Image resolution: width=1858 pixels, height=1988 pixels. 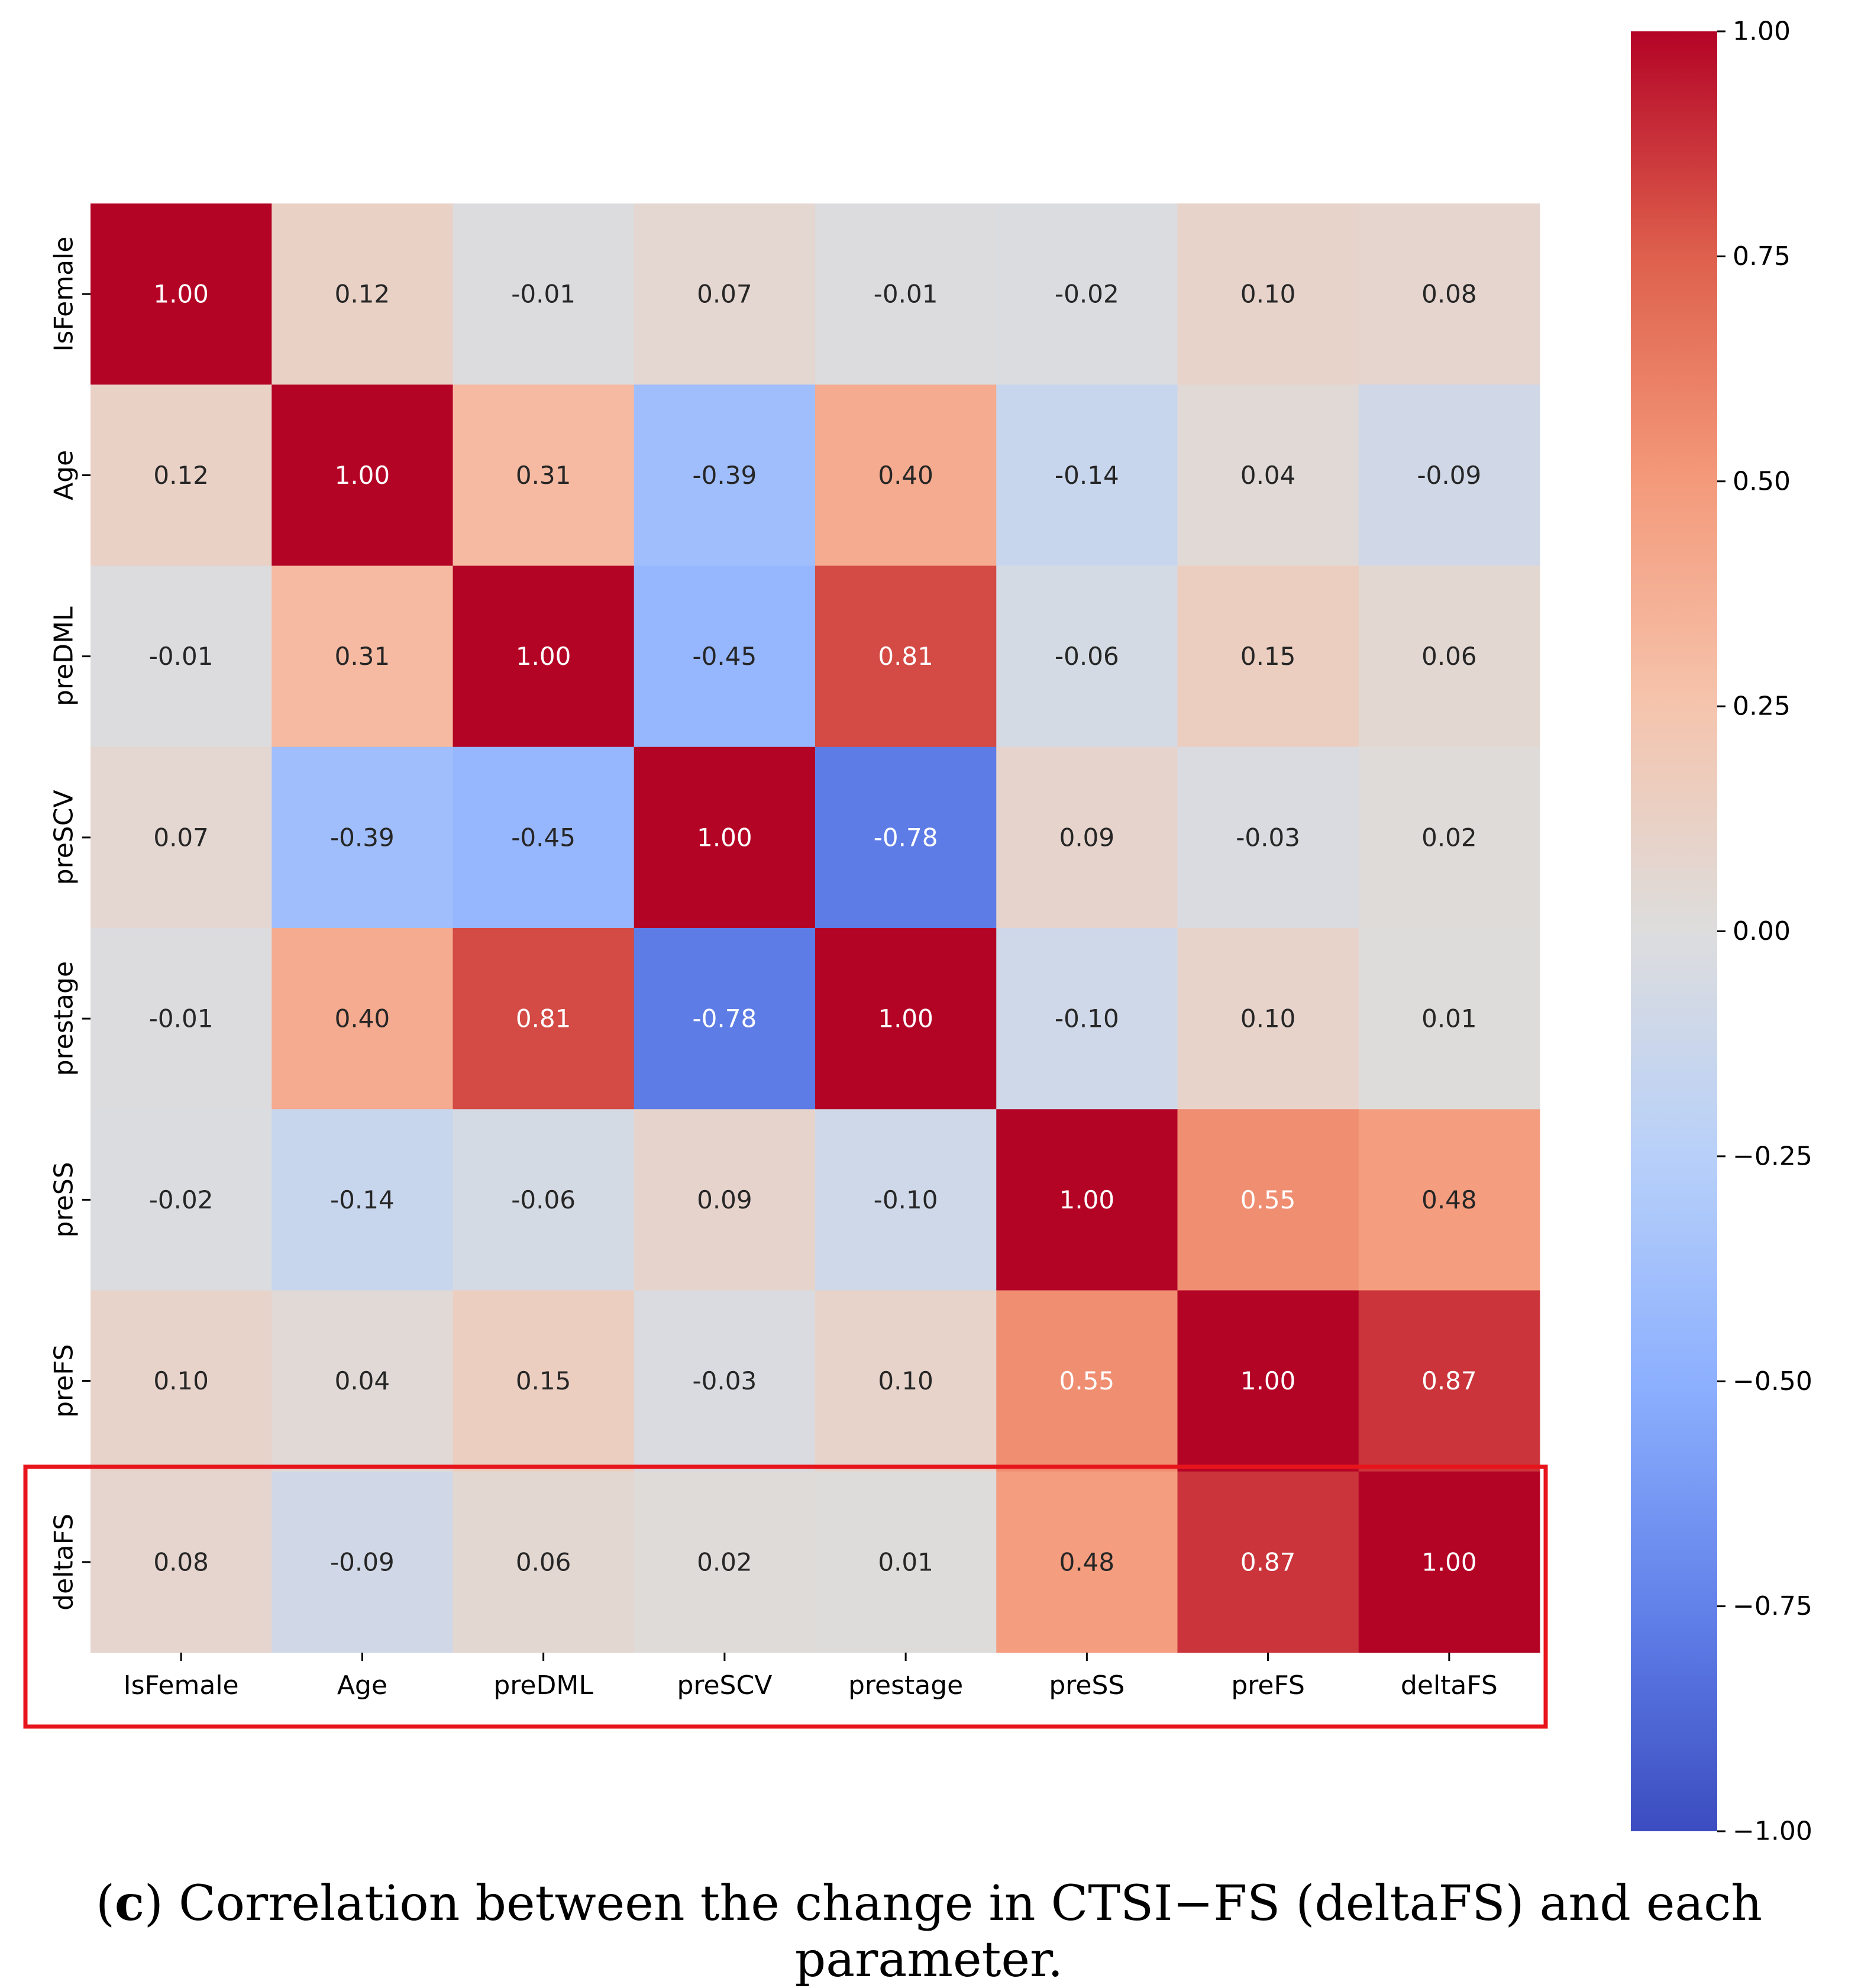 What do you see at coordinates (1087, 1685) in the screenshot?
I see `x-tick-label: preSS` at bounding box center [1087, 1685].